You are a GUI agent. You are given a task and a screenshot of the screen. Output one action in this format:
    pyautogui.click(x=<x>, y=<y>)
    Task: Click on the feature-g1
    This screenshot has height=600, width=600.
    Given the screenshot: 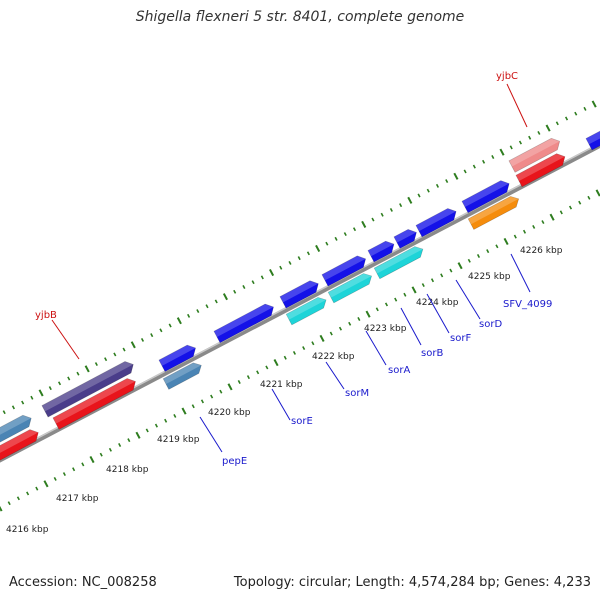 What is the action you would take?
    pyautogui.click(x=177, y=358)
    